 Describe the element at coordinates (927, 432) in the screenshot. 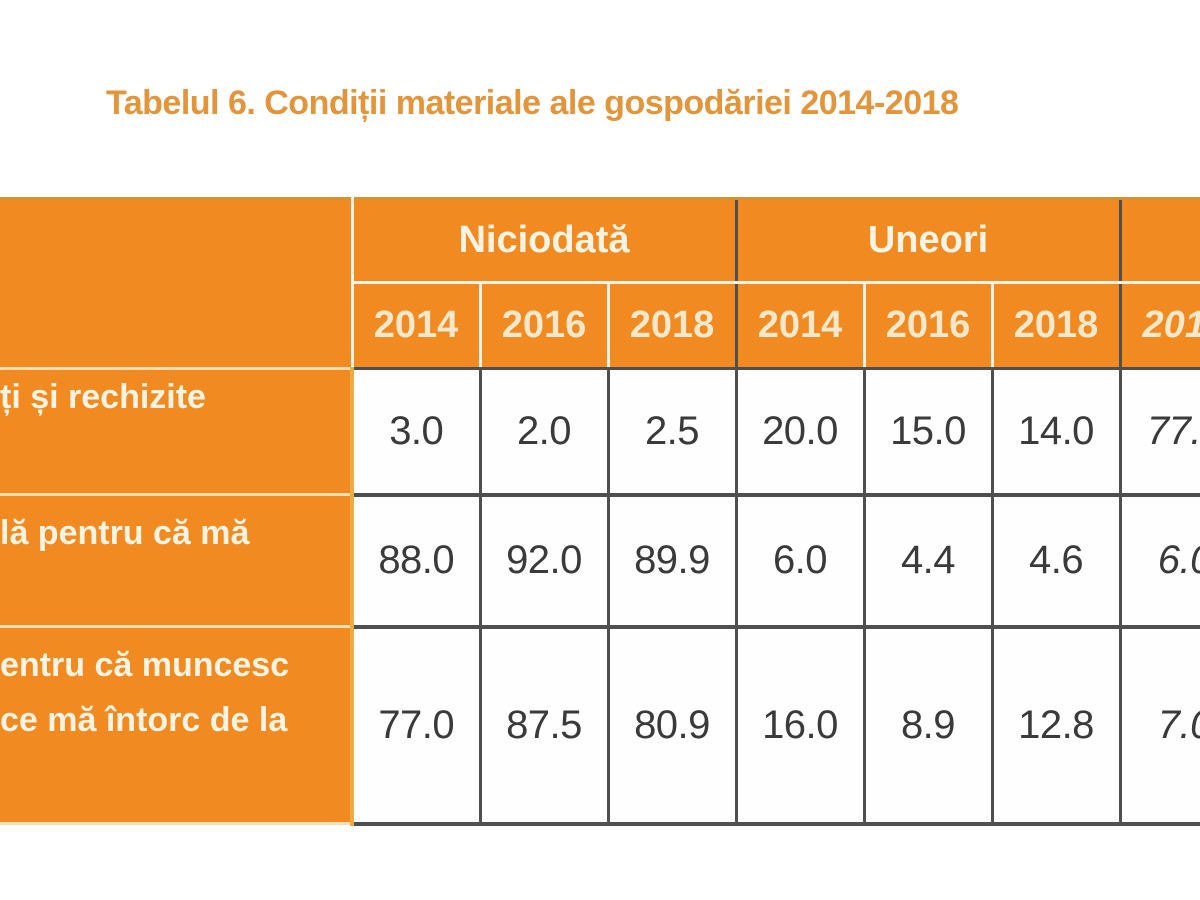

I see `value-cell: 15.0` at that location.